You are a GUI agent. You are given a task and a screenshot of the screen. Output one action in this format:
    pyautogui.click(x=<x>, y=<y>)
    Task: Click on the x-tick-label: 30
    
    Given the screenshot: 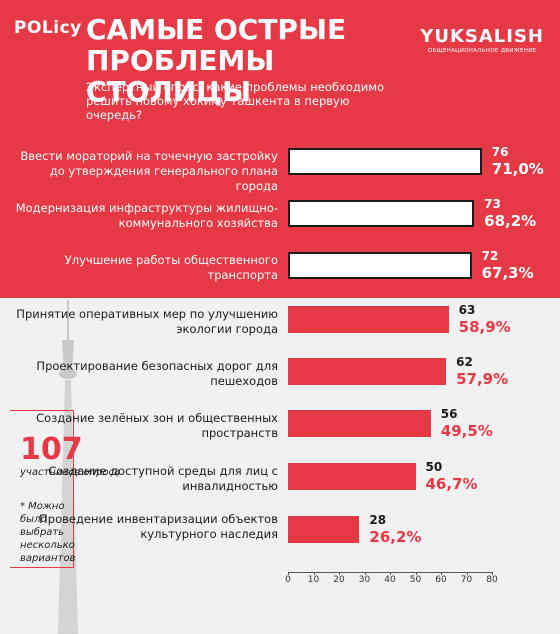 What is the action you would take?
    pyautogui.click(x=364, y=580)
    